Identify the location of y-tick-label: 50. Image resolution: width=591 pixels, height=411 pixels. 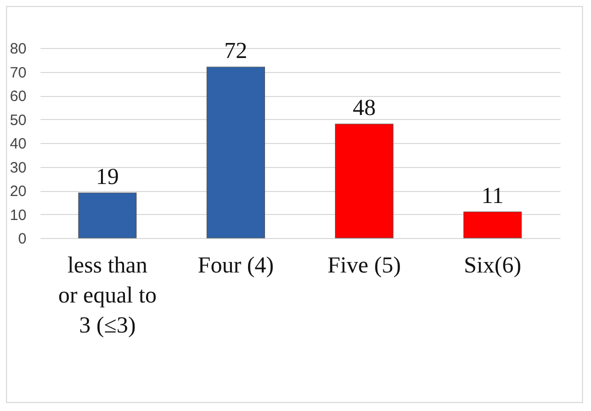
(18, 120).